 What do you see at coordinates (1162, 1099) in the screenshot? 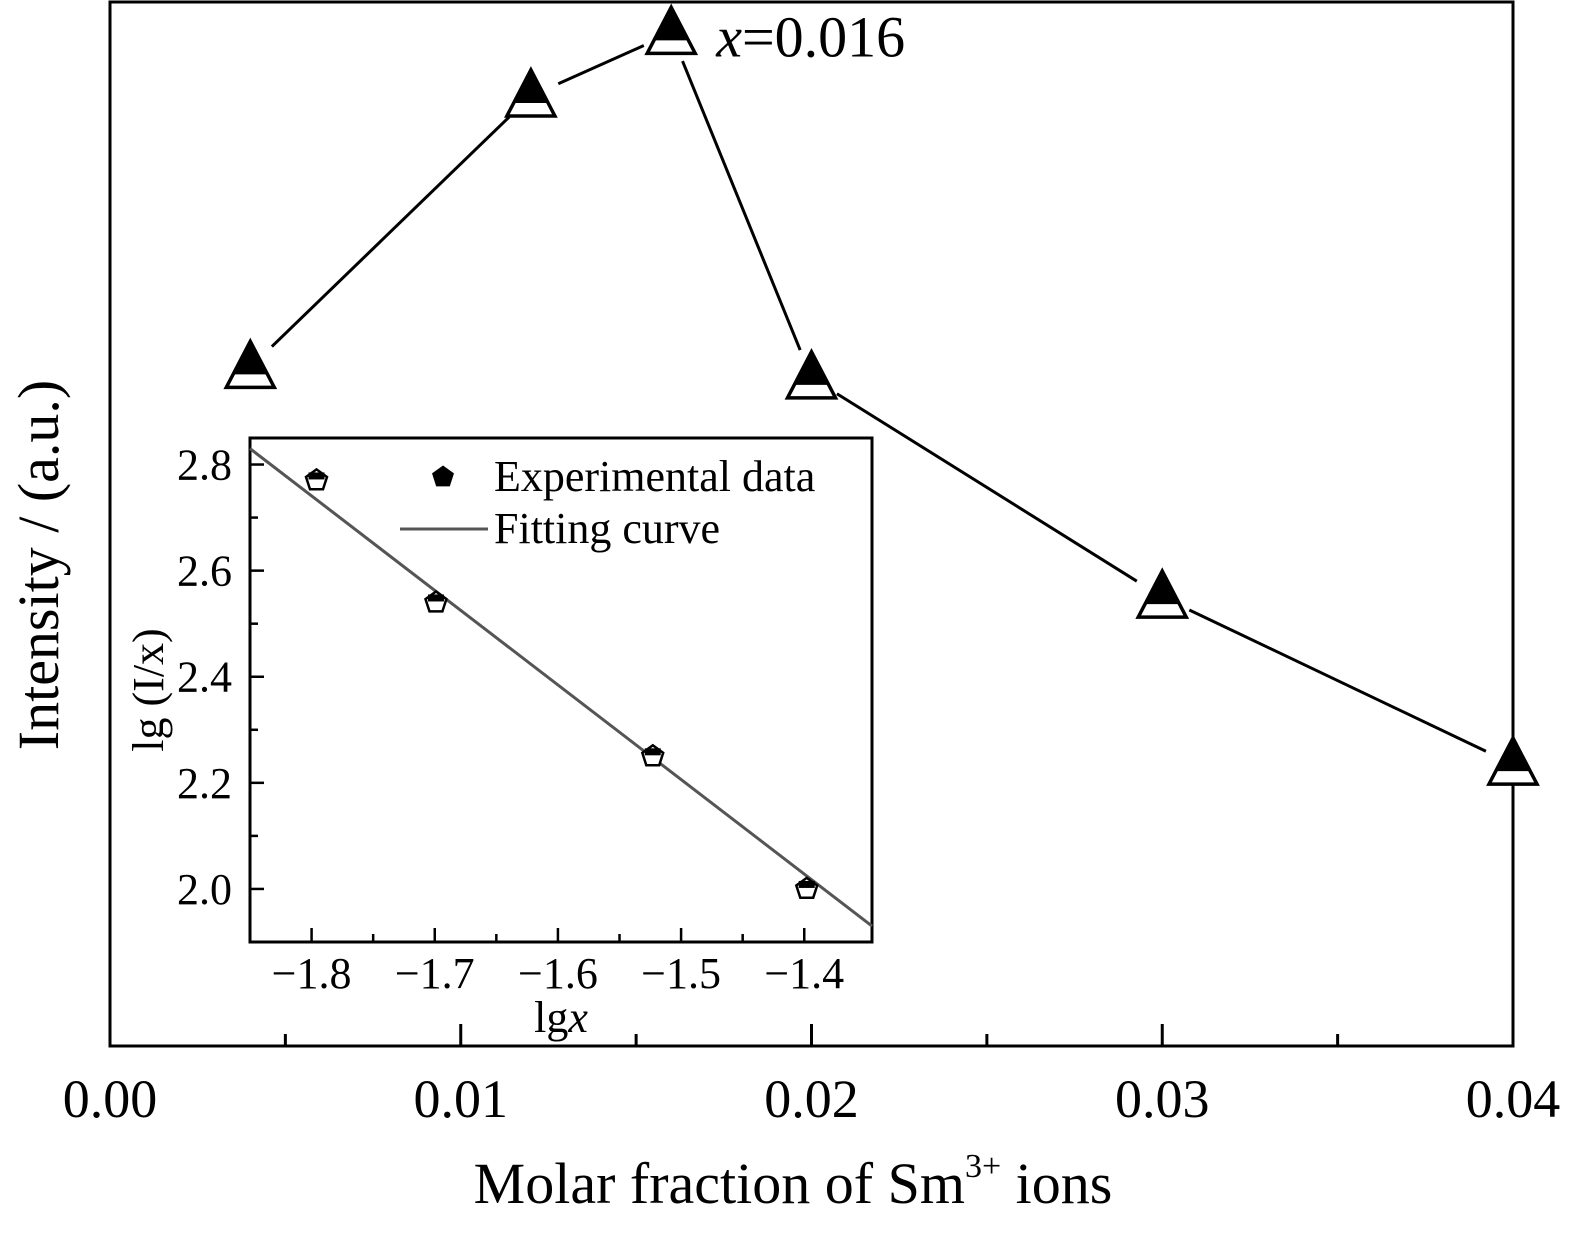
I see `x-tick-label: 0.03` at bounding box center [1162, 1099].